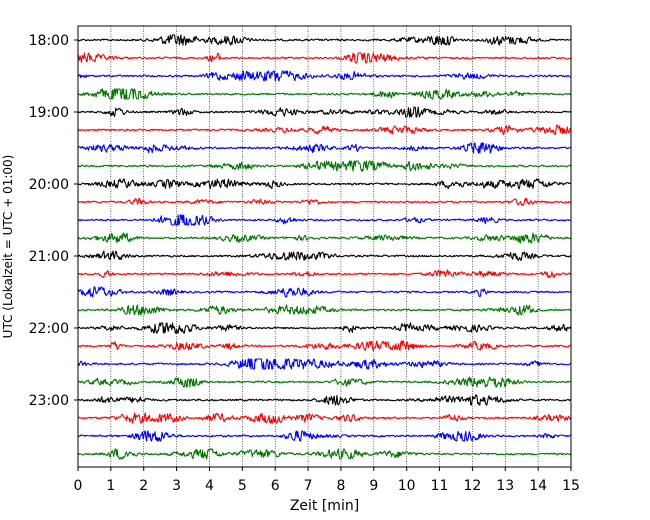  What do you see at coordinates (53, 221) in the screenshot?
I see `y-axis-ticks: 18:00 19:00 20:00 21:00 22:00 23:00` at bounding box center [53, 221].